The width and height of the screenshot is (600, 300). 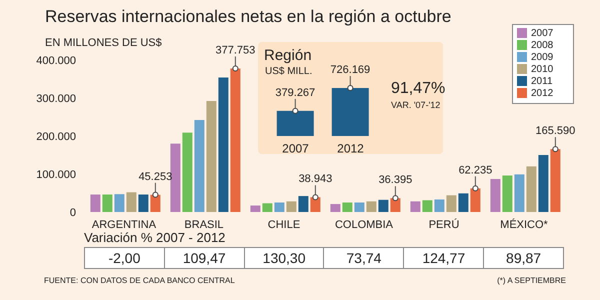 I want to click on data-label: 62.235, so click(x=475, y=170).